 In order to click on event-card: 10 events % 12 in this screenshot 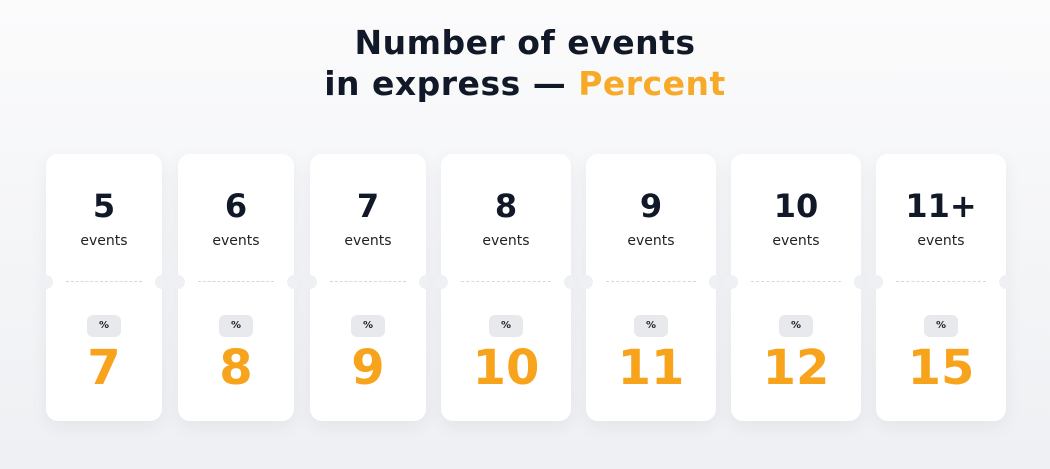, I will do `click(796, 287)`.